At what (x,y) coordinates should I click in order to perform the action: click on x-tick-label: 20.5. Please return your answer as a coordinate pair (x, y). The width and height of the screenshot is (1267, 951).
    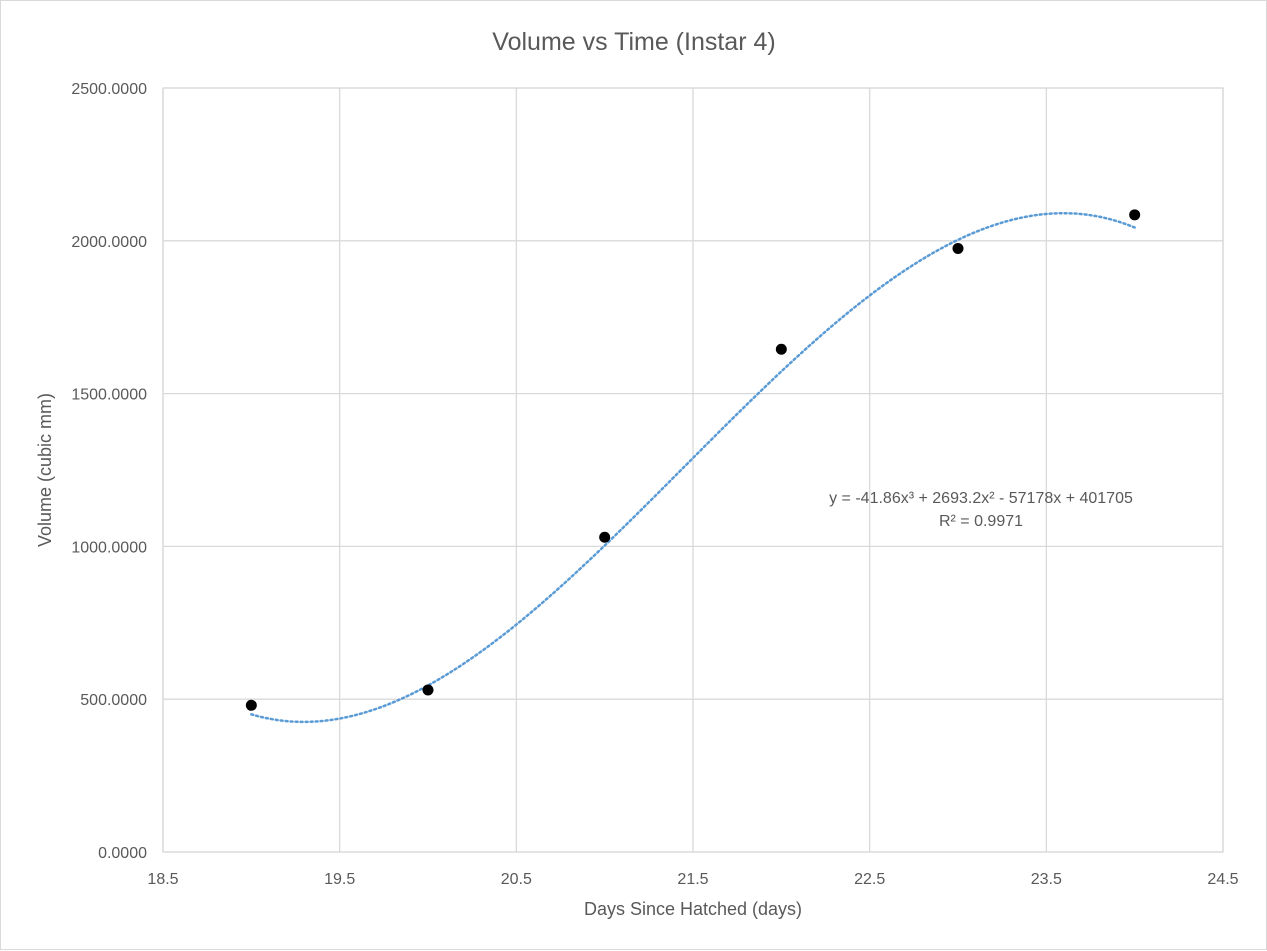
    Looking at the image, I should click on (516, 879).